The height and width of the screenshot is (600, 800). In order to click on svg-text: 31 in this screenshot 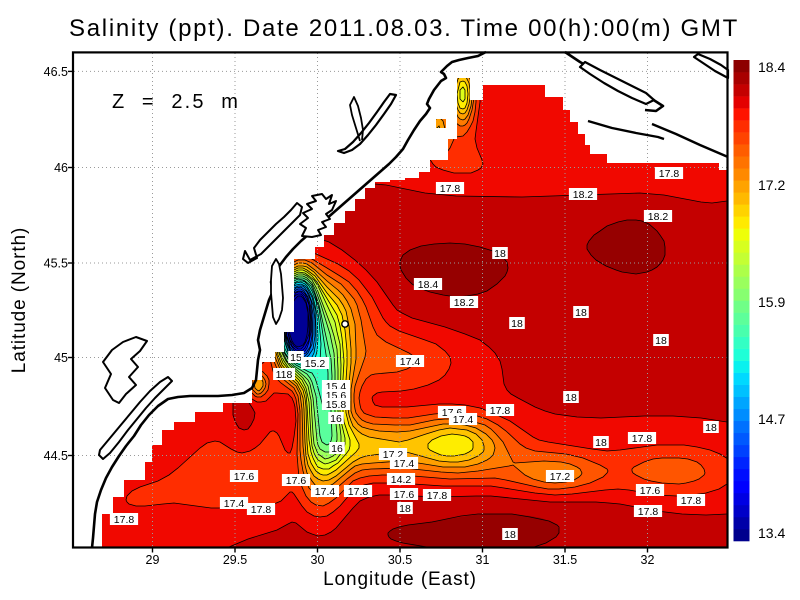, I will do `click(483, 560)`.